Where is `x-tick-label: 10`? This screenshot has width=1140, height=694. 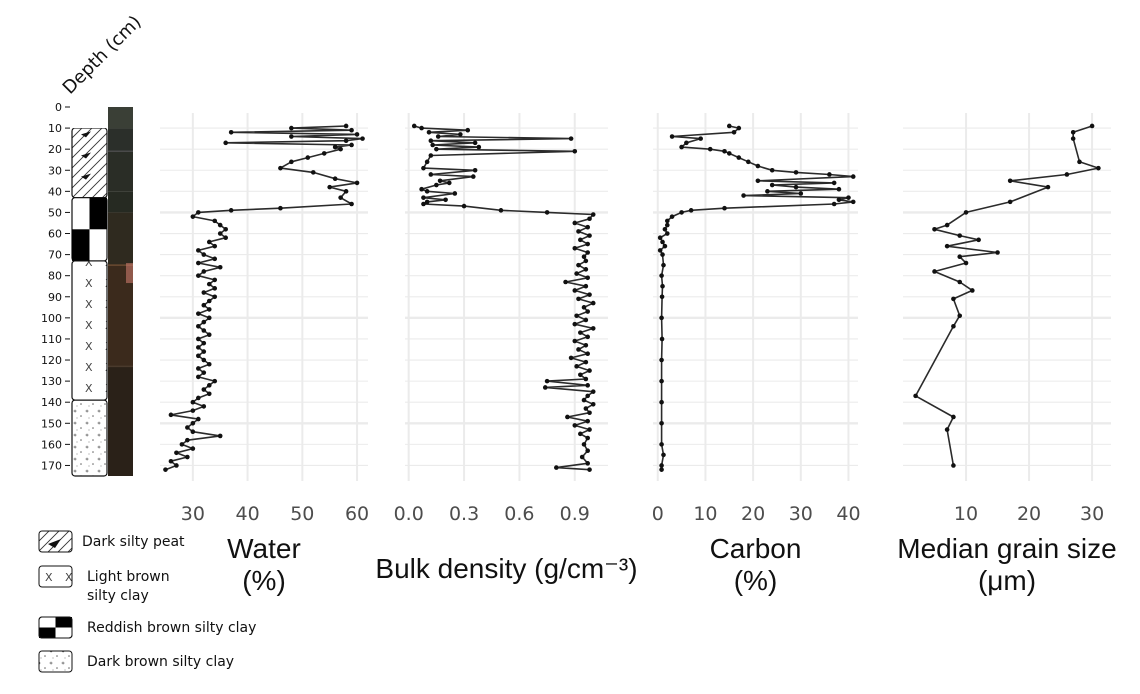 x-tick-label: 10 is located at coordinates (705, 514).